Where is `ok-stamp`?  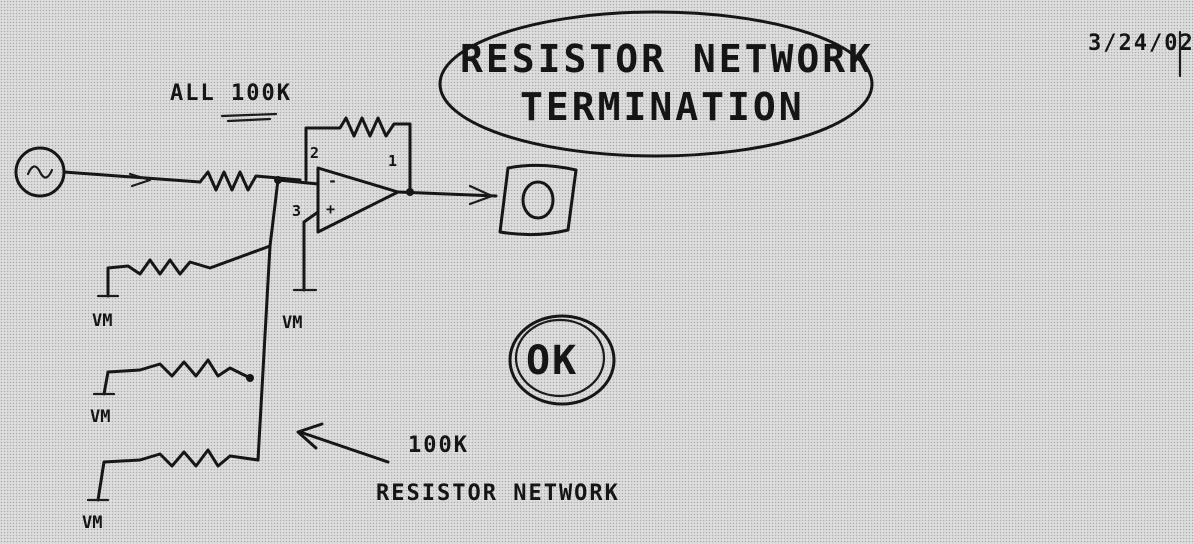
ok-stamp is located at coordinates (562, 360).